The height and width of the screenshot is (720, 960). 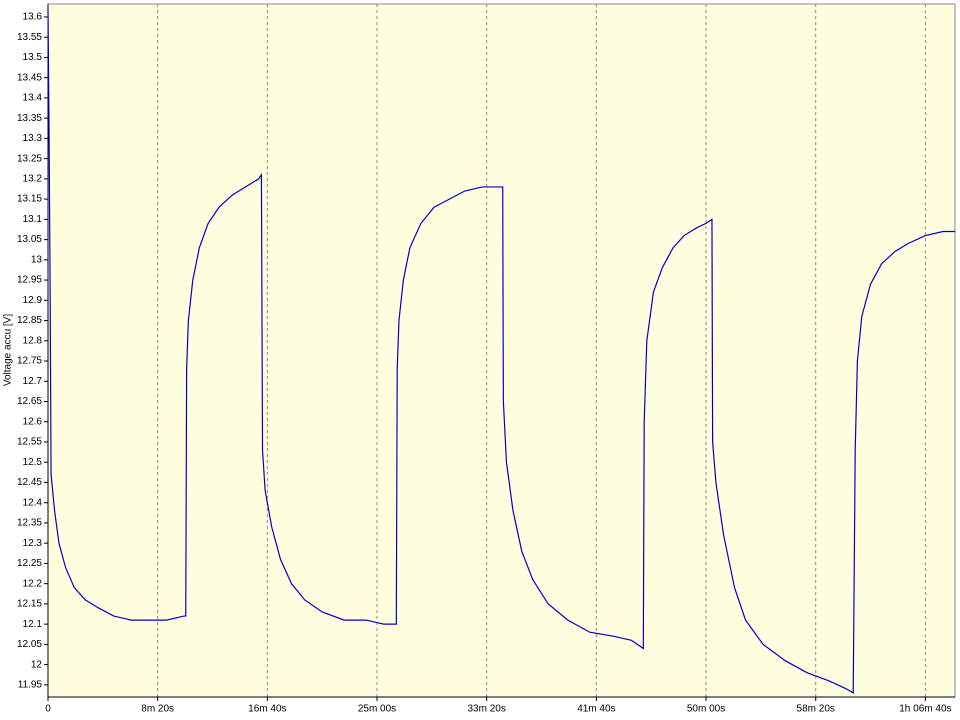 I want to click on y-tick-label: 13.5, so click(x=33, y=57).